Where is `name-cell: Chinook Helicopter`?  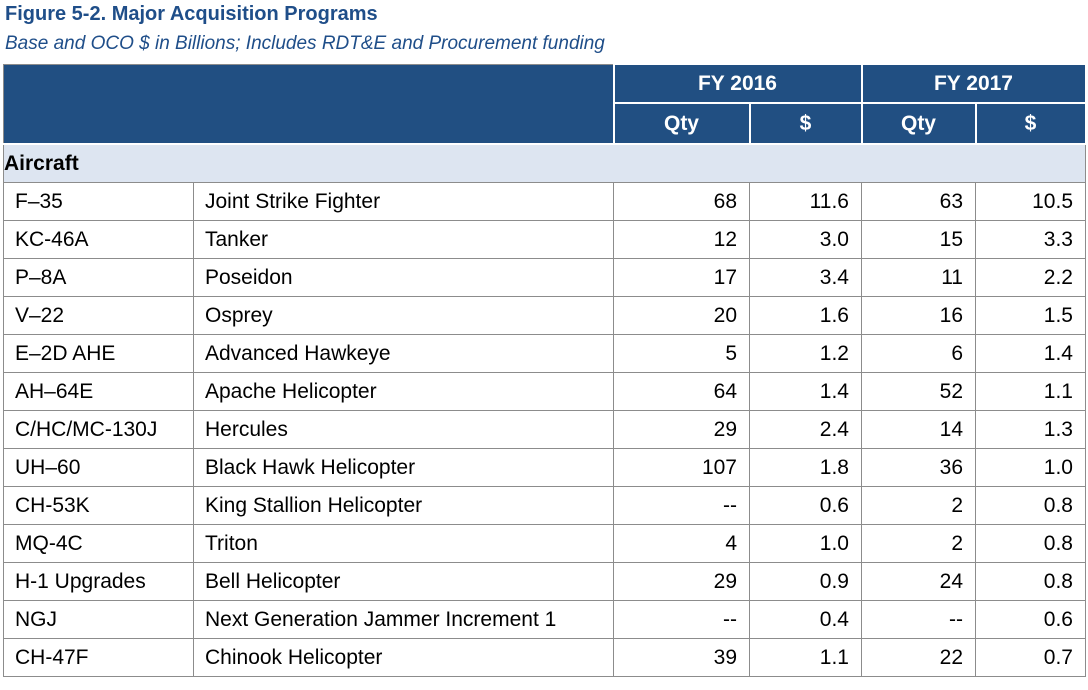
name-cell: Chinook Helicopter is located at coordinates (403, 657).